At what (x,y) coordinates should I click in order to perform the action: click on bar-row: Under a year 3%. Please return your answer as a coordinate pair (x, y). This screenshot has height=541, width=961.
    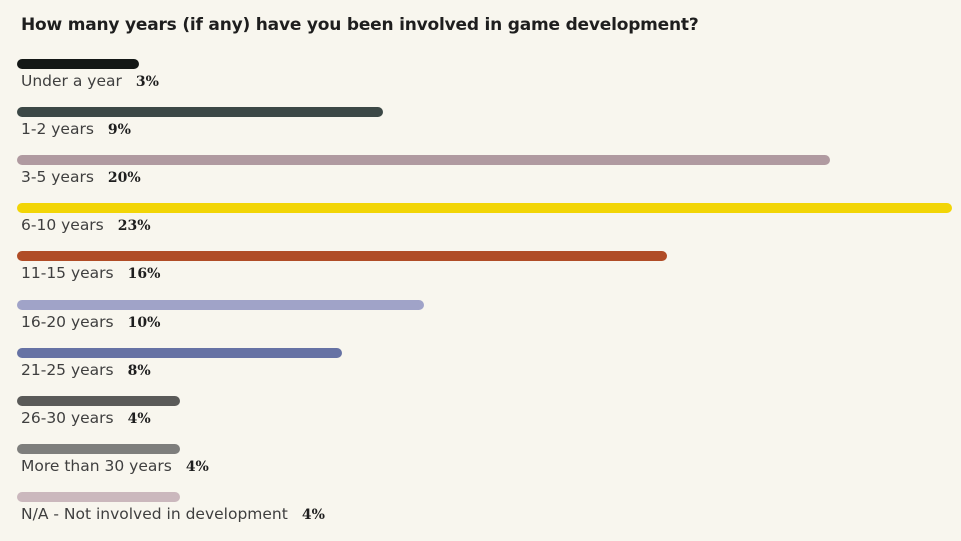
    Looking at the image, I should click on (484, 79).